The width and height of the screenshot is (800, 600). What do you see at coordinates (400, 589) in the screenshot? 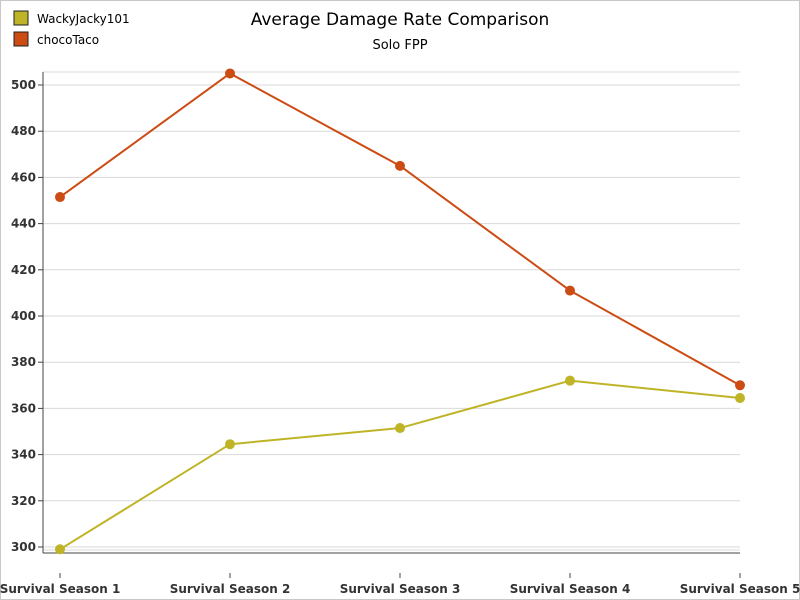
I see `x-tick-label: Survival Season 3` at bounding box center [400, 589].